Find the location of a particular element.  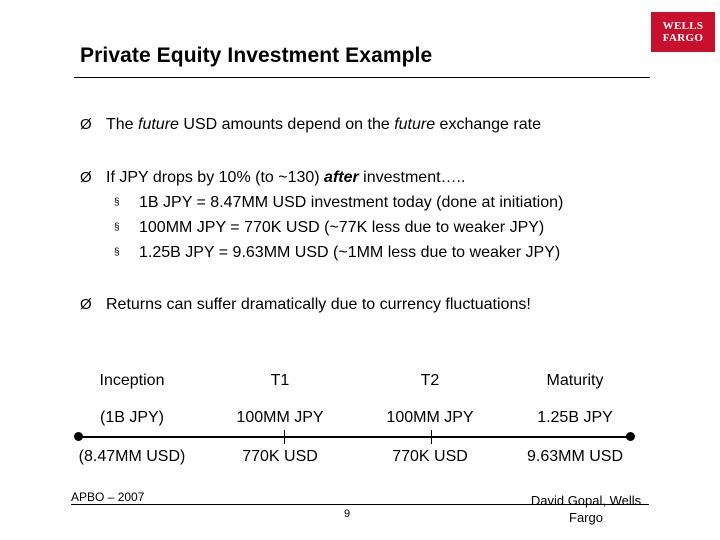

timeline-line is located at coordinates (354, 437).